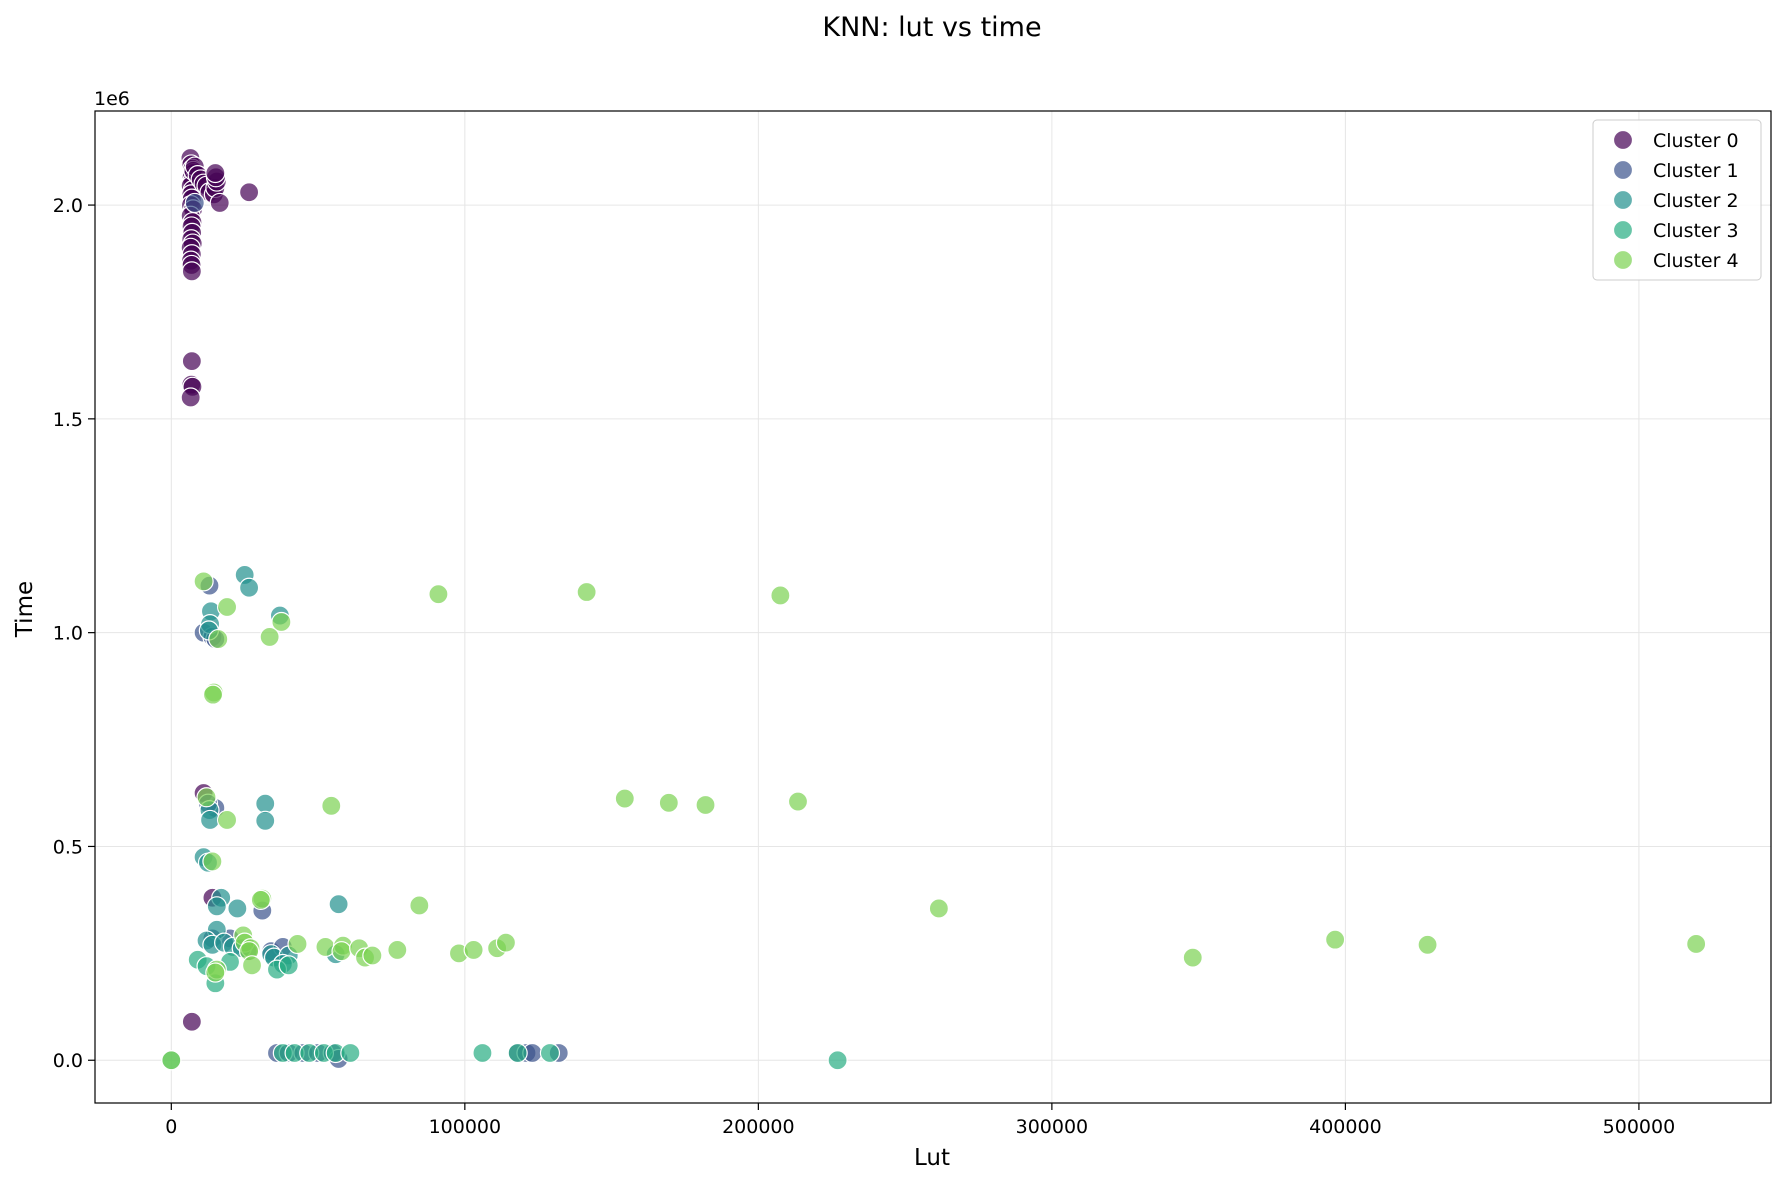 Image resolution: width=1785 pixels, height=1189 pixels. What do you see at coordinates (68, 1061) in the screenshot?
I see `y-tick-label: 0.0` at bounding box center [68, 1061].